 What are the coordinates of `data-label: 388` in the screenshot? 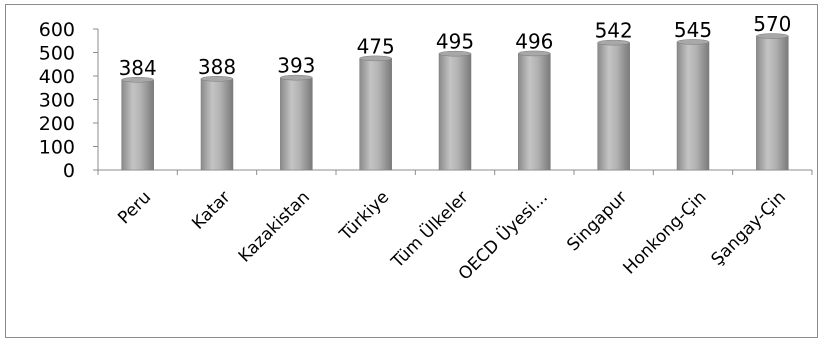 It's located at (217, 67).